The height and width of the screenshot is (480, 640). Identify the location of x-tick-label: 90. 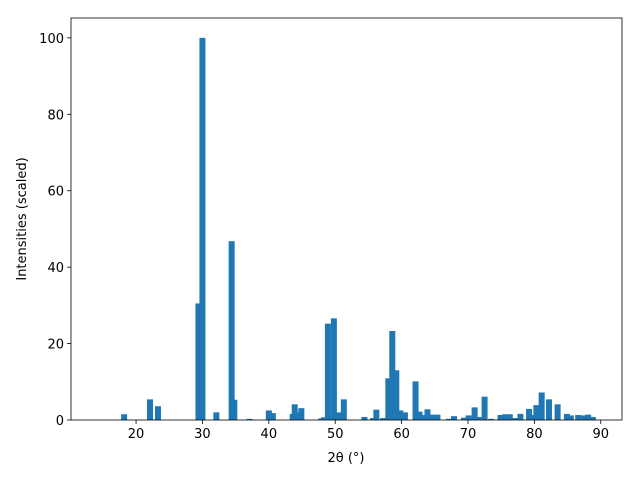
(600, 434).